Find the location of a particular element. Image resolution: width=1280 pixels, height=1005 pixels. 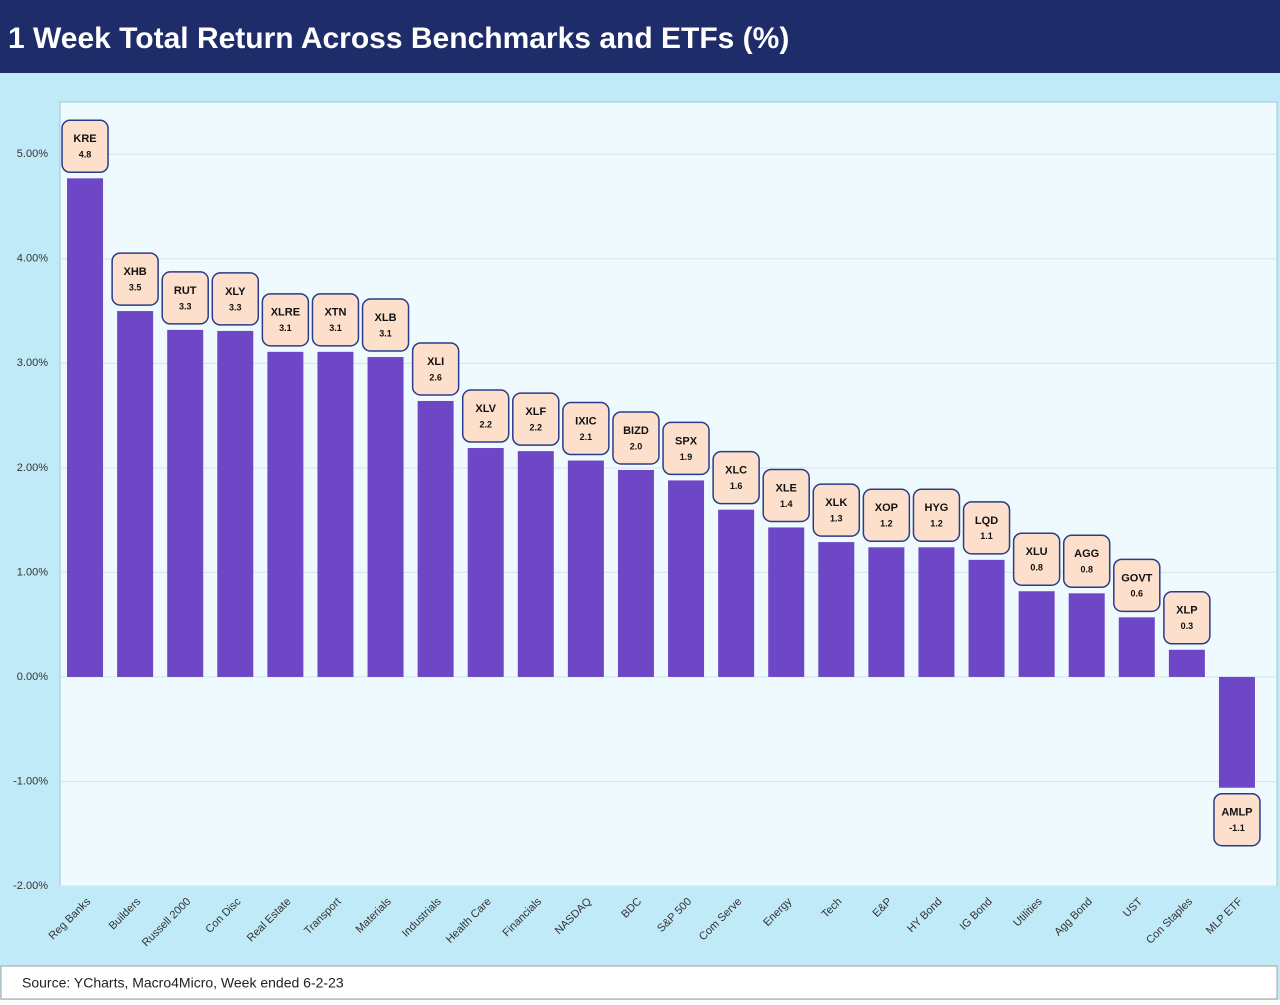

y-tick-label: 3.00% is located at coordinates (32, 363).